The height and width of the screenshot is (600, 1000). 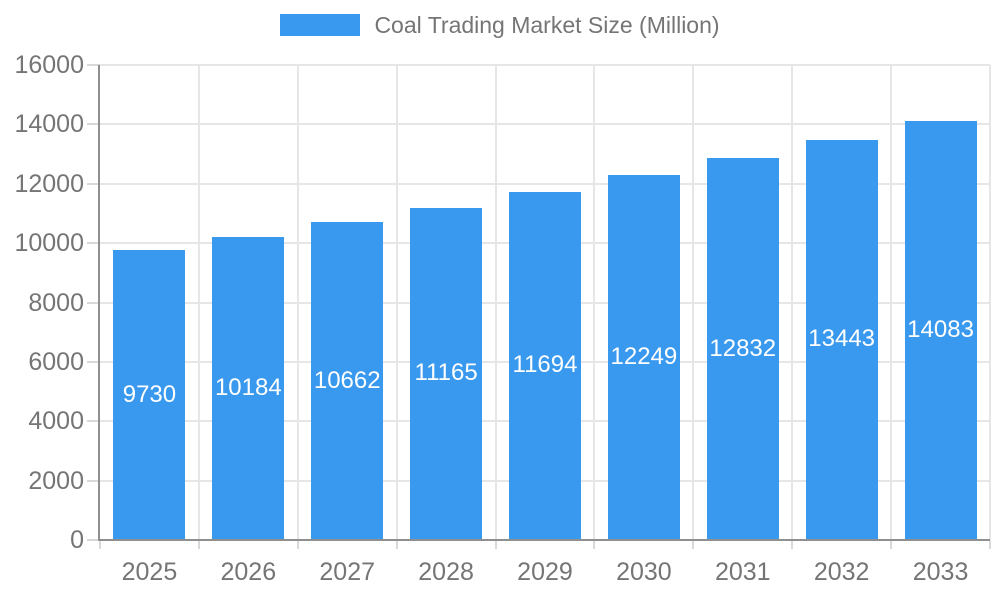 I want to click on bar-value-label: 11165, so click(x=446, y=373).